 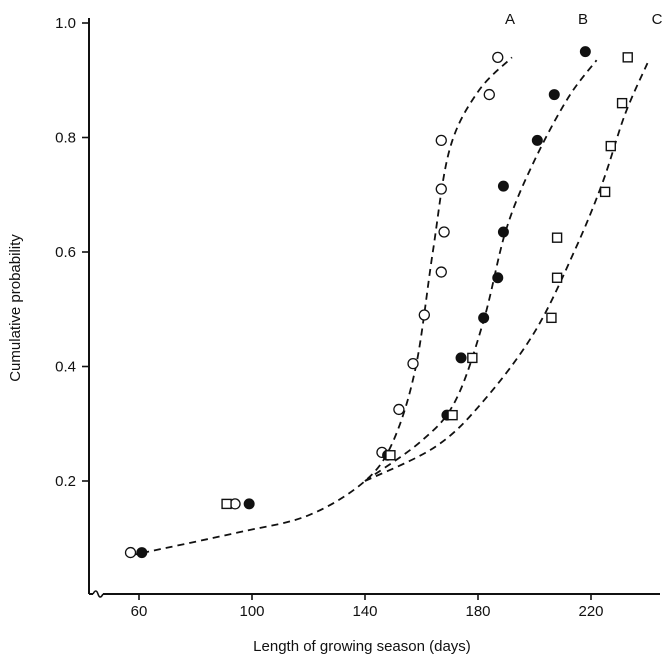 What do you see at coordinates (65, 481) in the screenshot?
I see `y-tick-label: 0.2` at bounding box center [65, 481].